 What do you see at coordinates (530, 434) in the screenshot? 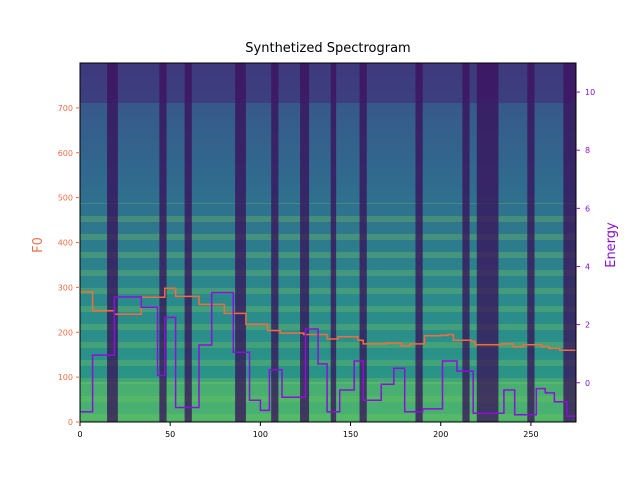
I see `x-tick-label: 250` at bounding box center [530, 434].